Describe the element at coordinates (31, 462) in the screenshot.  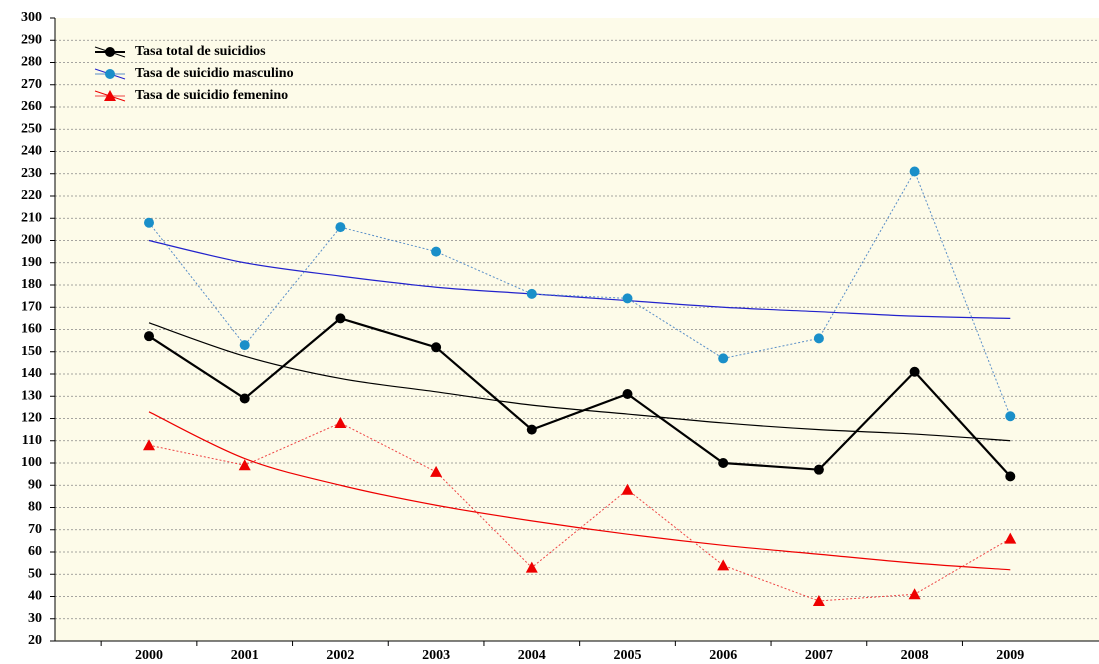
I see `y-tick-label: 100` at that location.